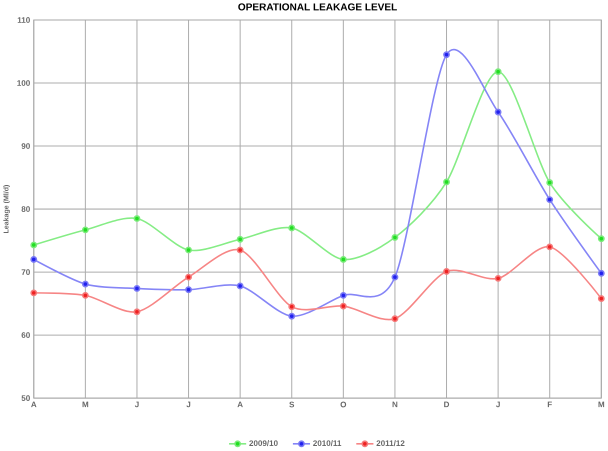 Image resolution: width=608 pixels, height=451 pixels. Describe the element at coordinates (395, 404) in the screenshot. I see `x-tick-label: N` at that location.